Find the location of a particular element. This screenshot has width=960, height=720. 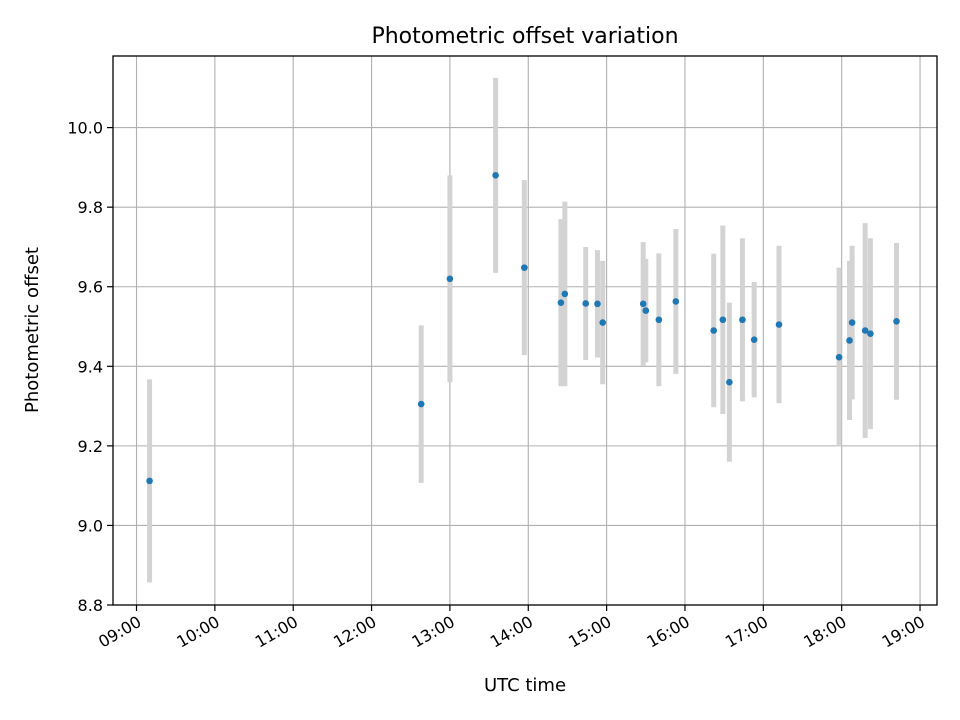

y-tick-label: 9.6 is located at coordinates (90, 287).